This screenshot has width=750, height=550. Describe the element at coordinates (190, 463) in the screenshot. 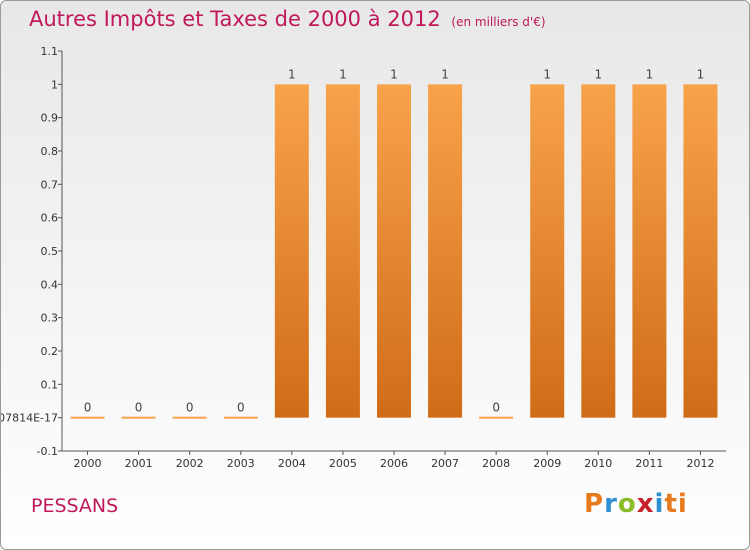

I see `x-tick-label: 2002` at that location.